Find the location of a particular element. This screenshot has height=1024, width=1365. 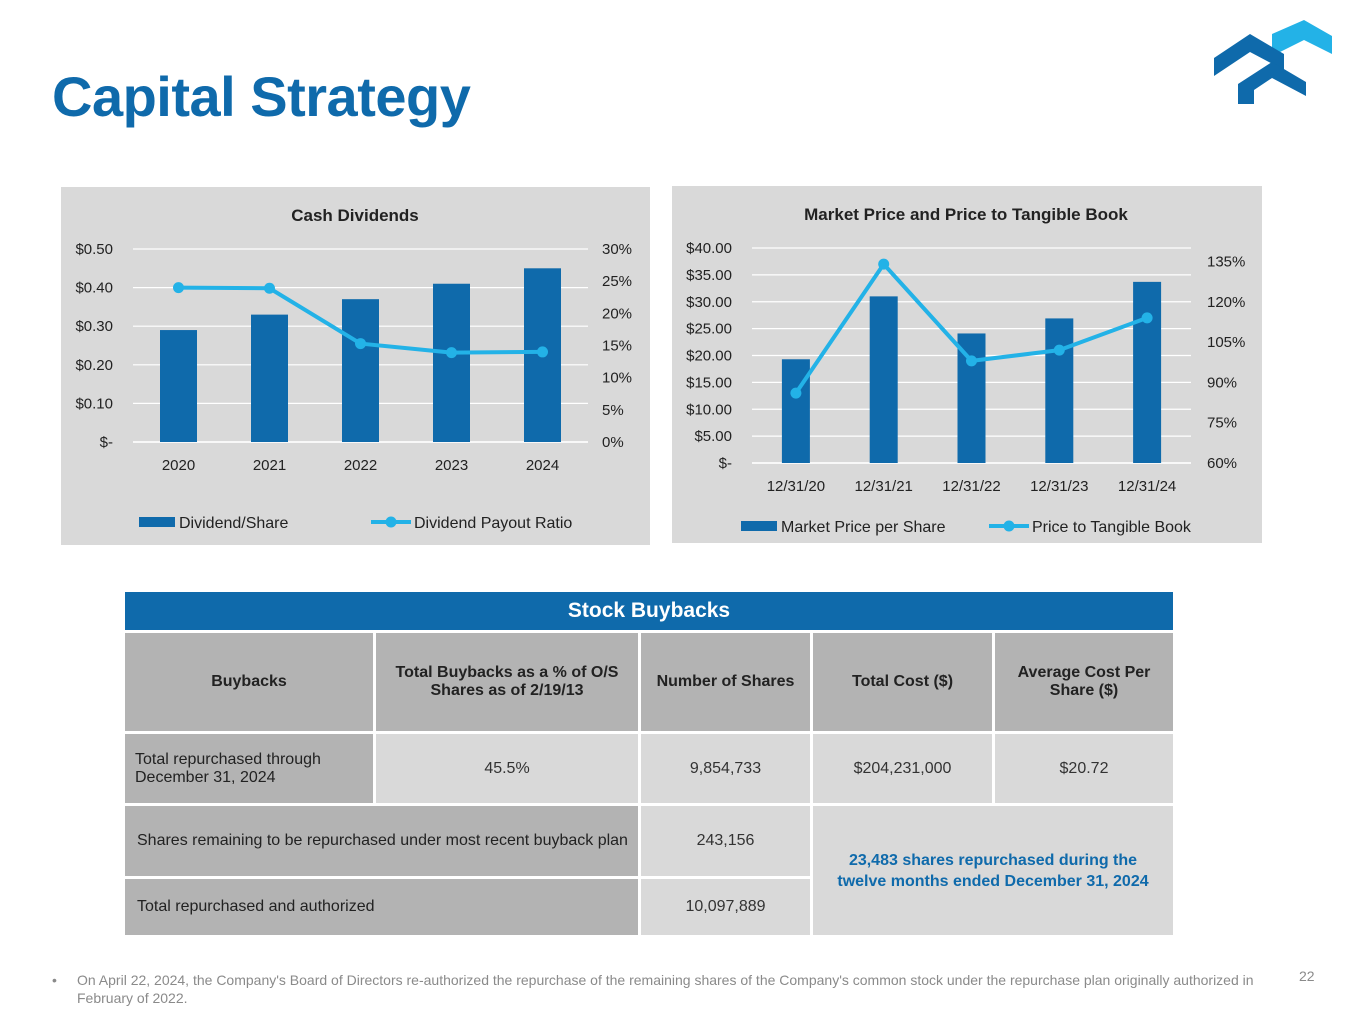

bar-2022 is located at coordinates (360, 370).